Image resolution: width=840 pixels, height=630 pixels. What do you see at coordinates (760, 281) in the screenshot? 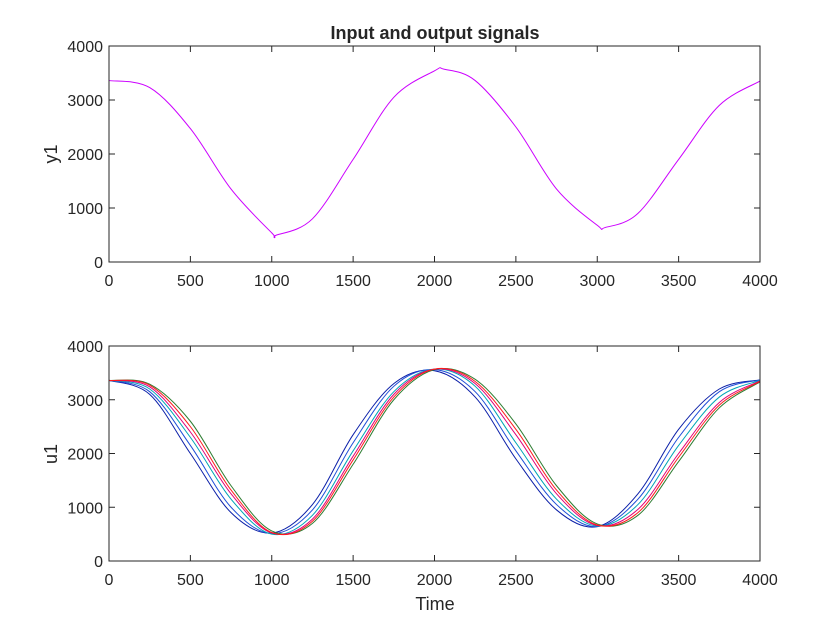
I see `top-x-tick-label: 4000` at bounding box center [760, 281].